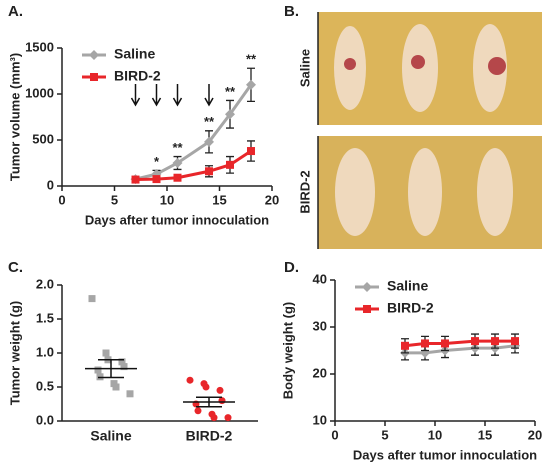  What do you see at coordinates (320, 325) in the screenshot?
I see `y-tick-label: 30` at bounding box center [320, 325].